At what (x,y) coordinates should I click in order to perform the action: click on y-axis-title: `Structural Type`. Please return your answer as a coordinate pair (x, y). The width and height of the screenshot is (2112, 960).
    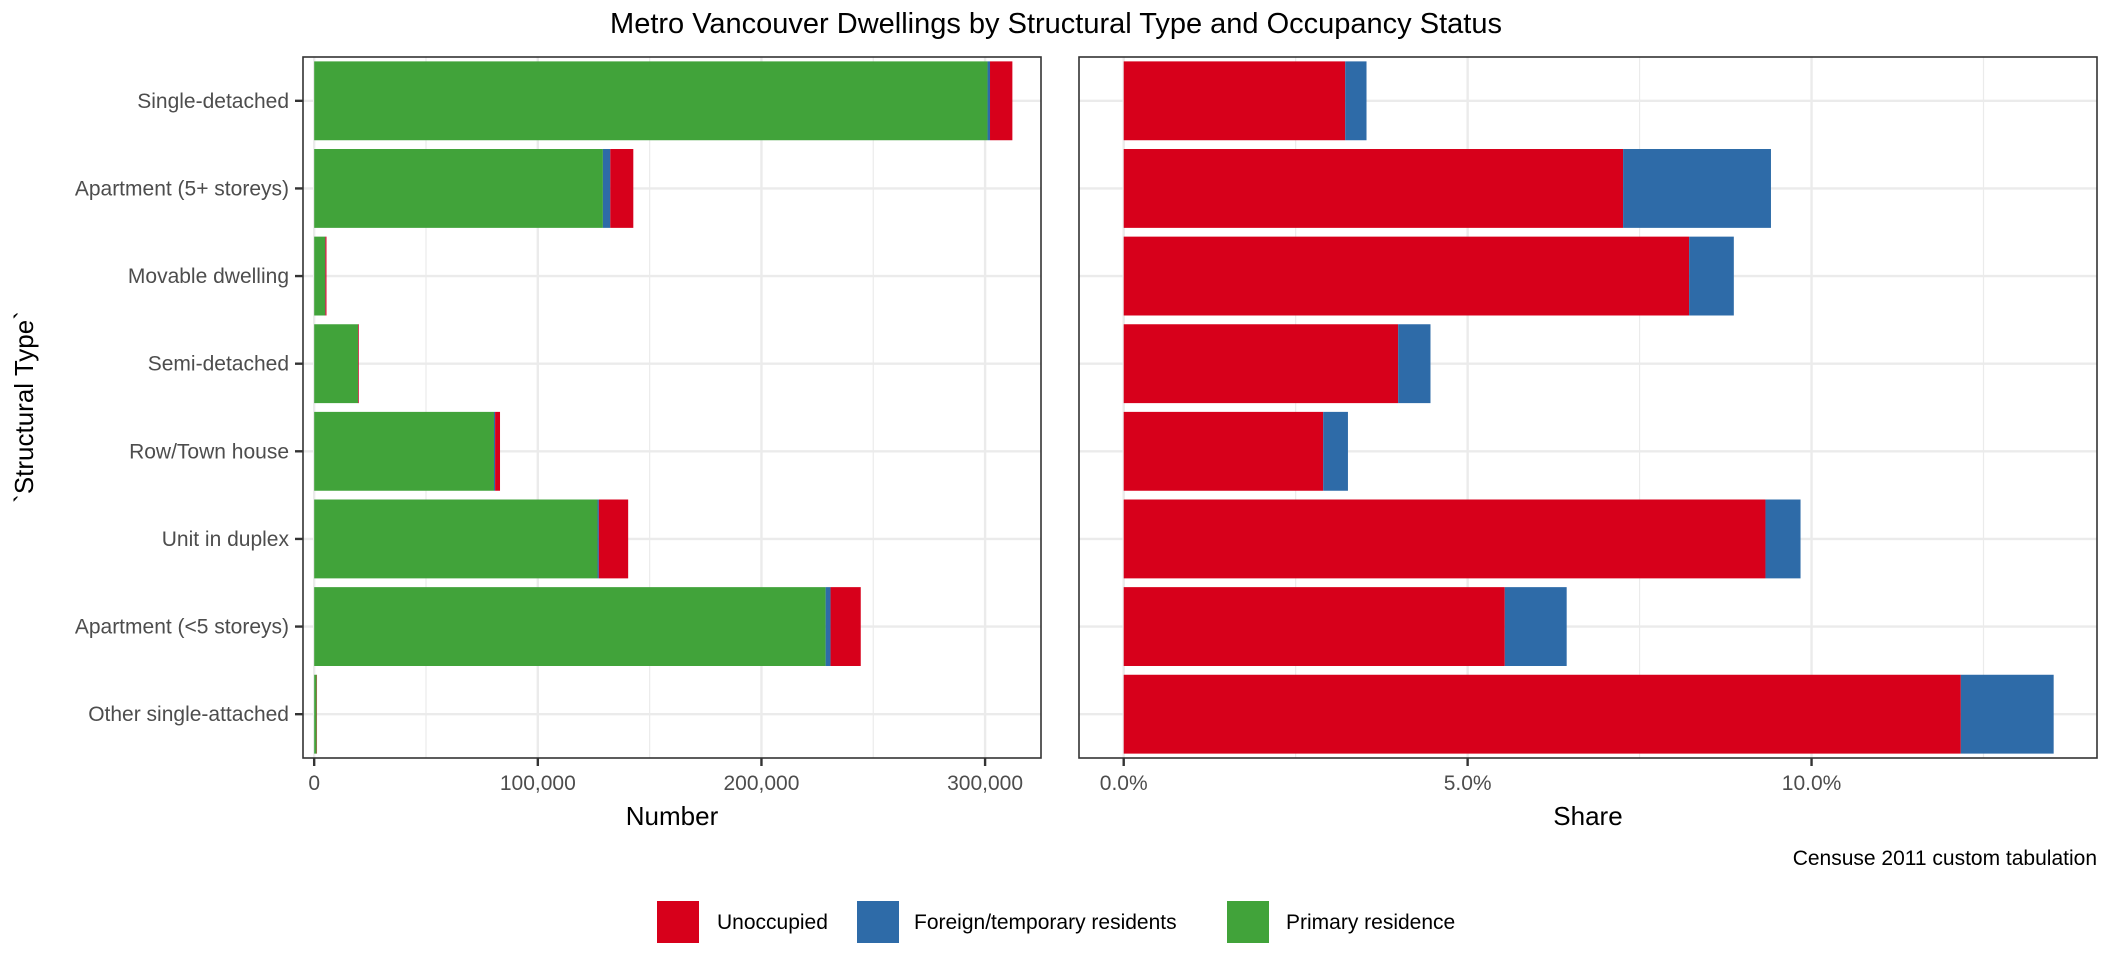
    Looking at the image, I should click on (24, 407).